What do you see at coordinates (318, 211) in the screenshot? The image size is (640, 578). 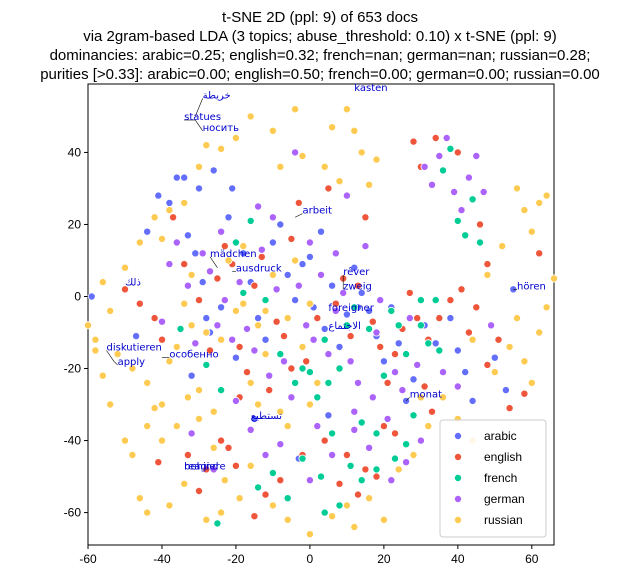 I see `word-annotation: arbeit` at bounding box center [318, 211].